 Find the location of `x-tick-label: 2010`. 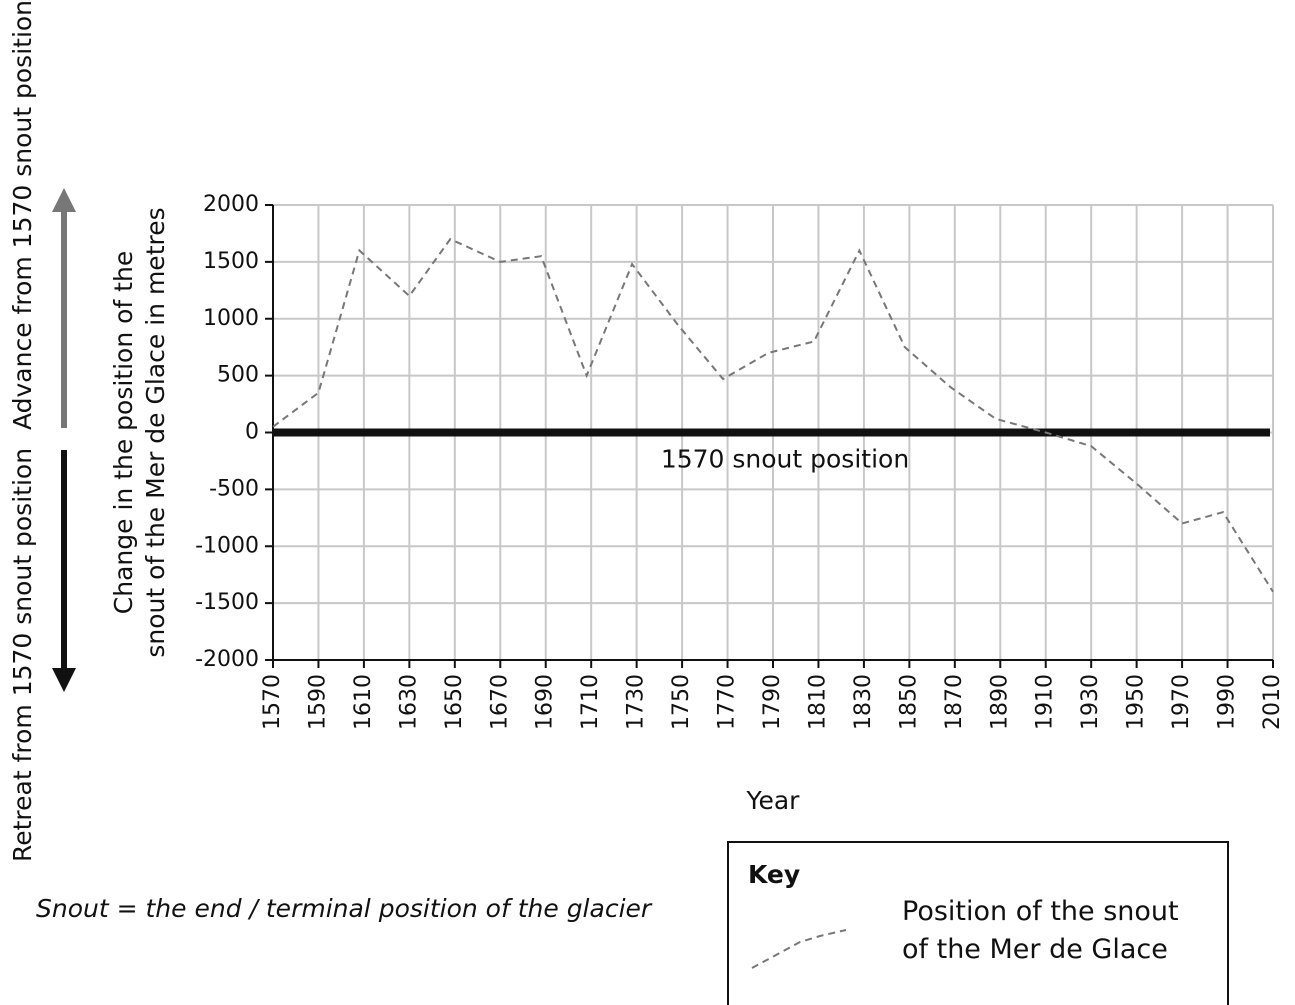

x-tick-label: 2010 is located at coordinates (1272, 702).